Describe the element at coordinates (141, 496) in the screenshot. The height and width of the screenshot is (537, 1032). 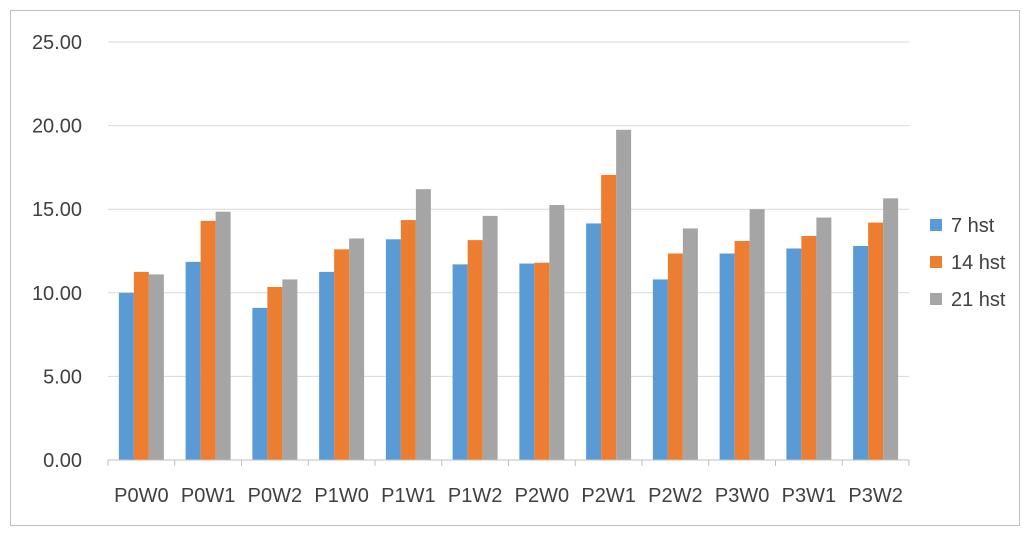
I see `x-tick-label: P0W0` at that location.